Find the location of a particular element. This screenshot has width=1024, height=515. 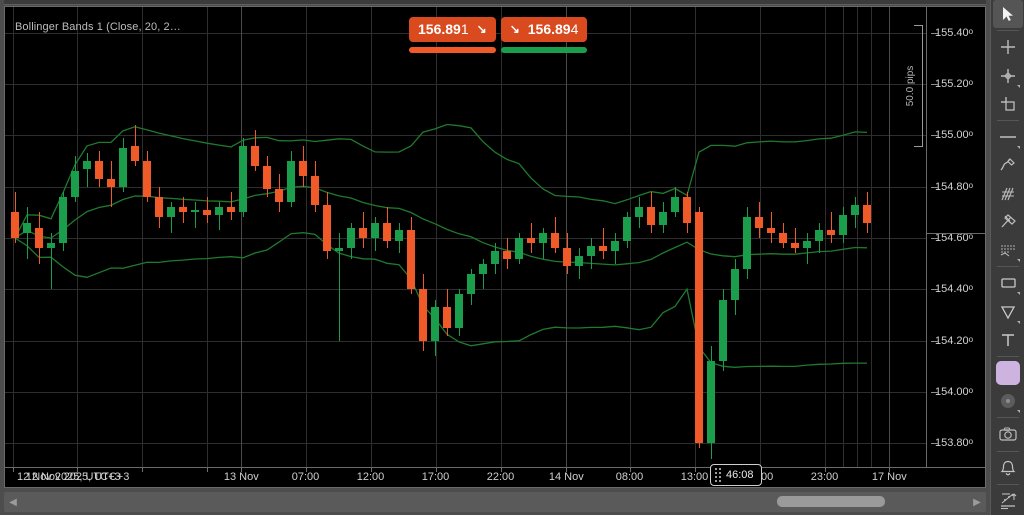

camera-icon is located at coordinates (1008, 434).